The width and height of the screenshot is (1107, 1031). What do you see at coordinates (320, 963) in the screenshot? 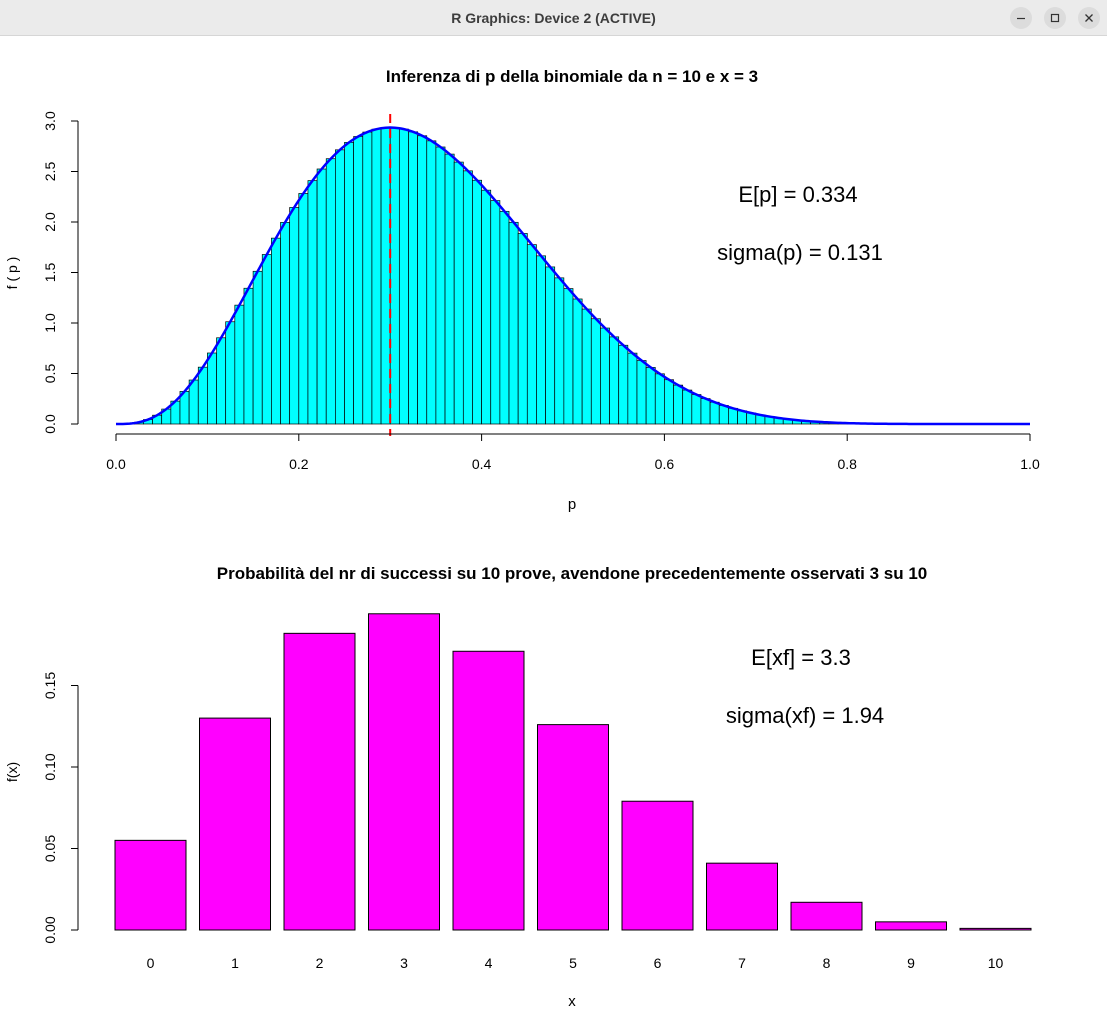
I see `bottom-x-tick-label: 2` at bounding box center [320, 963].